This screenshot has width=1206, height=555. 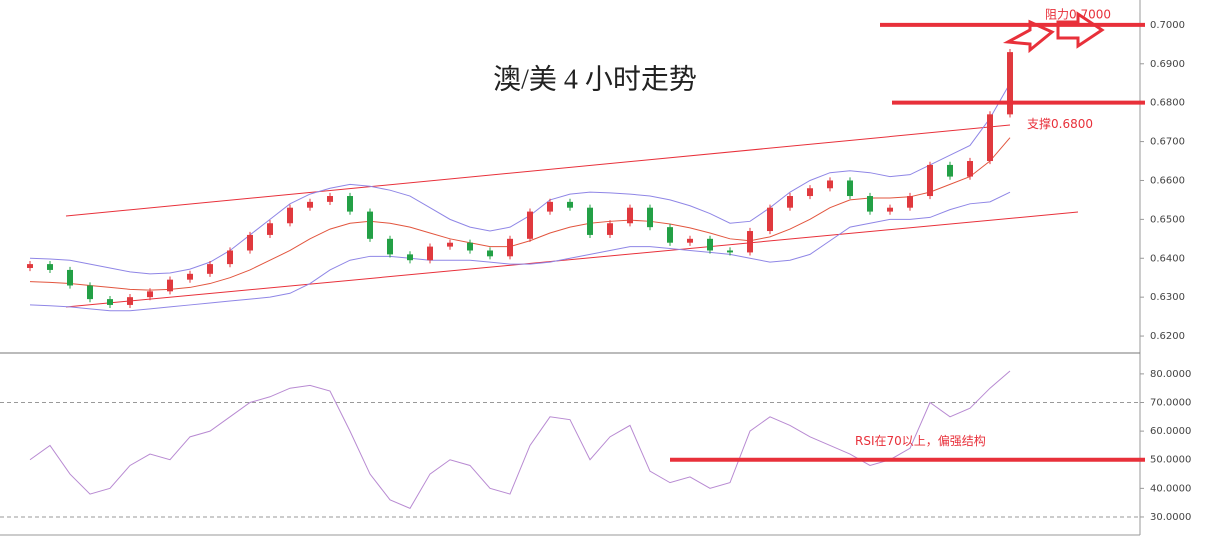 I want to click on y-tick-label: 70.0000, so click(x=1170, y=403).